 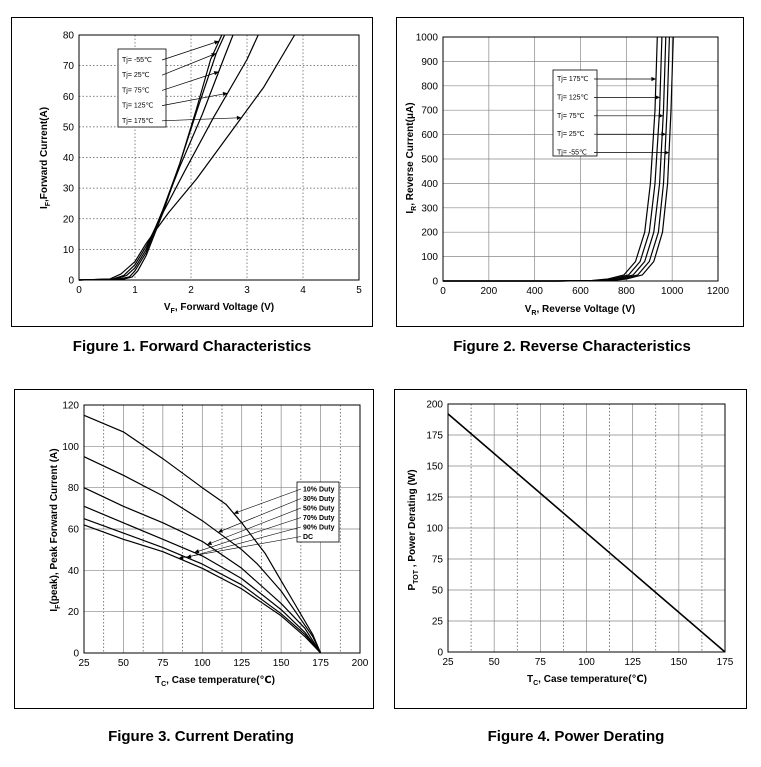 I want to click on y-tick-label: 800, so click(x=429, y=86).